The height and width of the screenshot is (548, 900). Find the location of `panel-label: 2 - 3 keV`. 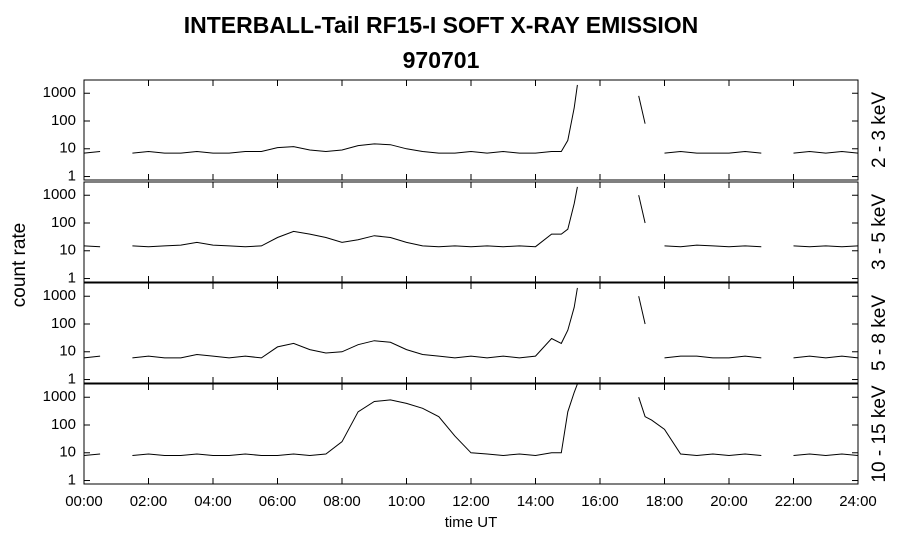

panel-label: 2 - 3 keV is located at coordinates (879, 130).